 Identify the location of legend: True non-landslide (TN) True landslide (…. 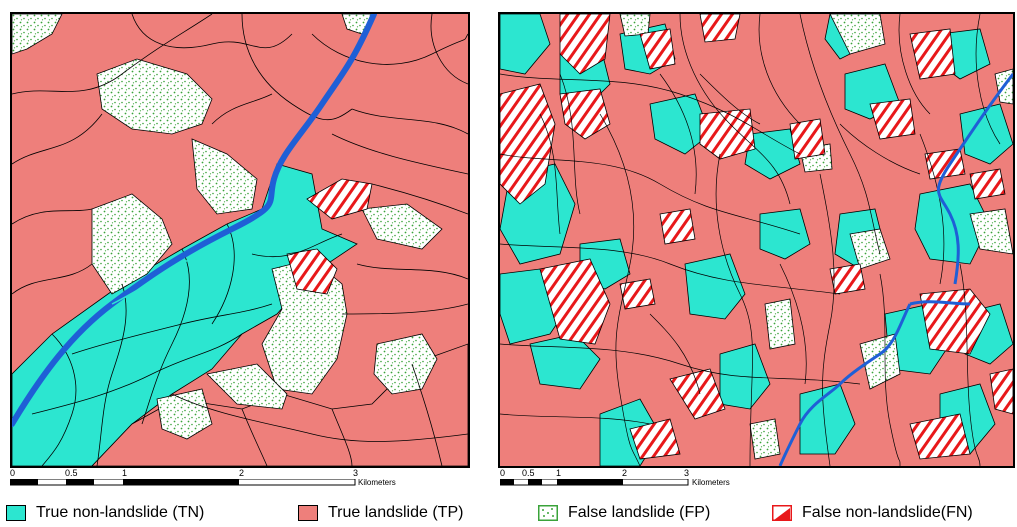
(511, 513).